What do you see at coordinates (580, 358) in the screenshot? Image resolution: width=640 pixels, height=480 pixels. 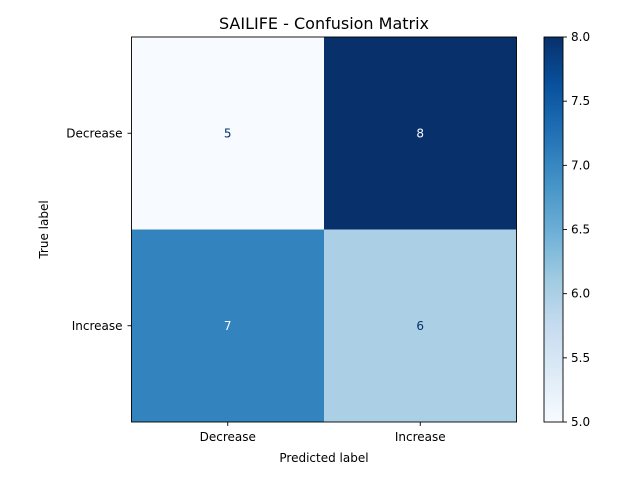 I see `colorbar-tick-label: 5.5` at bounding box center [580, 358].